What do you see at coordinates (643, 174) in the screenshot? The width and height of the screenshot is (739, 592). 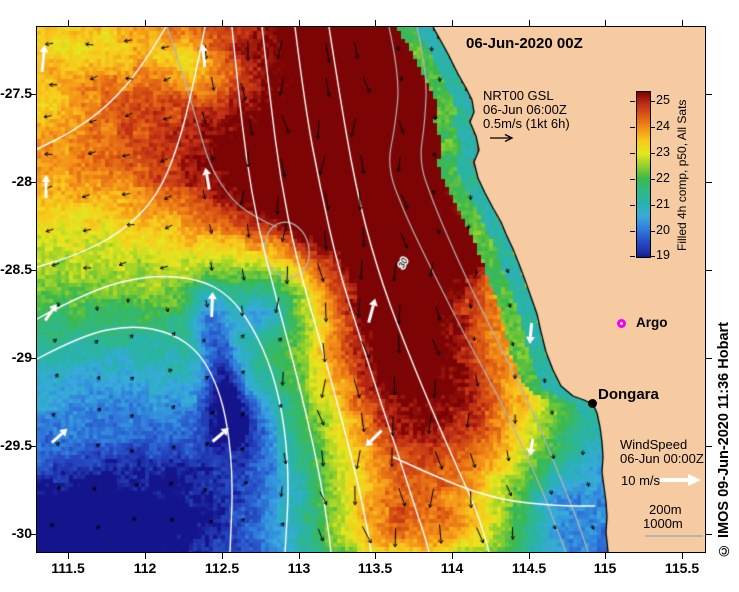 I see `colorbar` at bounding box center [643, 174].